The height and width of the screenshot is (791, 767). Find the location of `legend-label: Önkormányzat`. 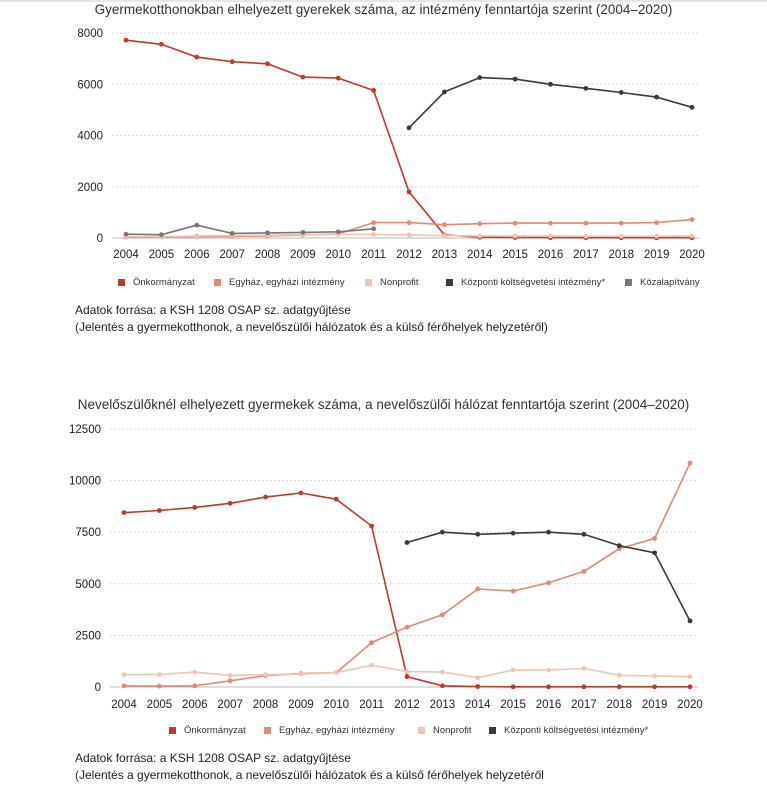

legend-label: Önkormányzat is located at coordinates (164, 282).